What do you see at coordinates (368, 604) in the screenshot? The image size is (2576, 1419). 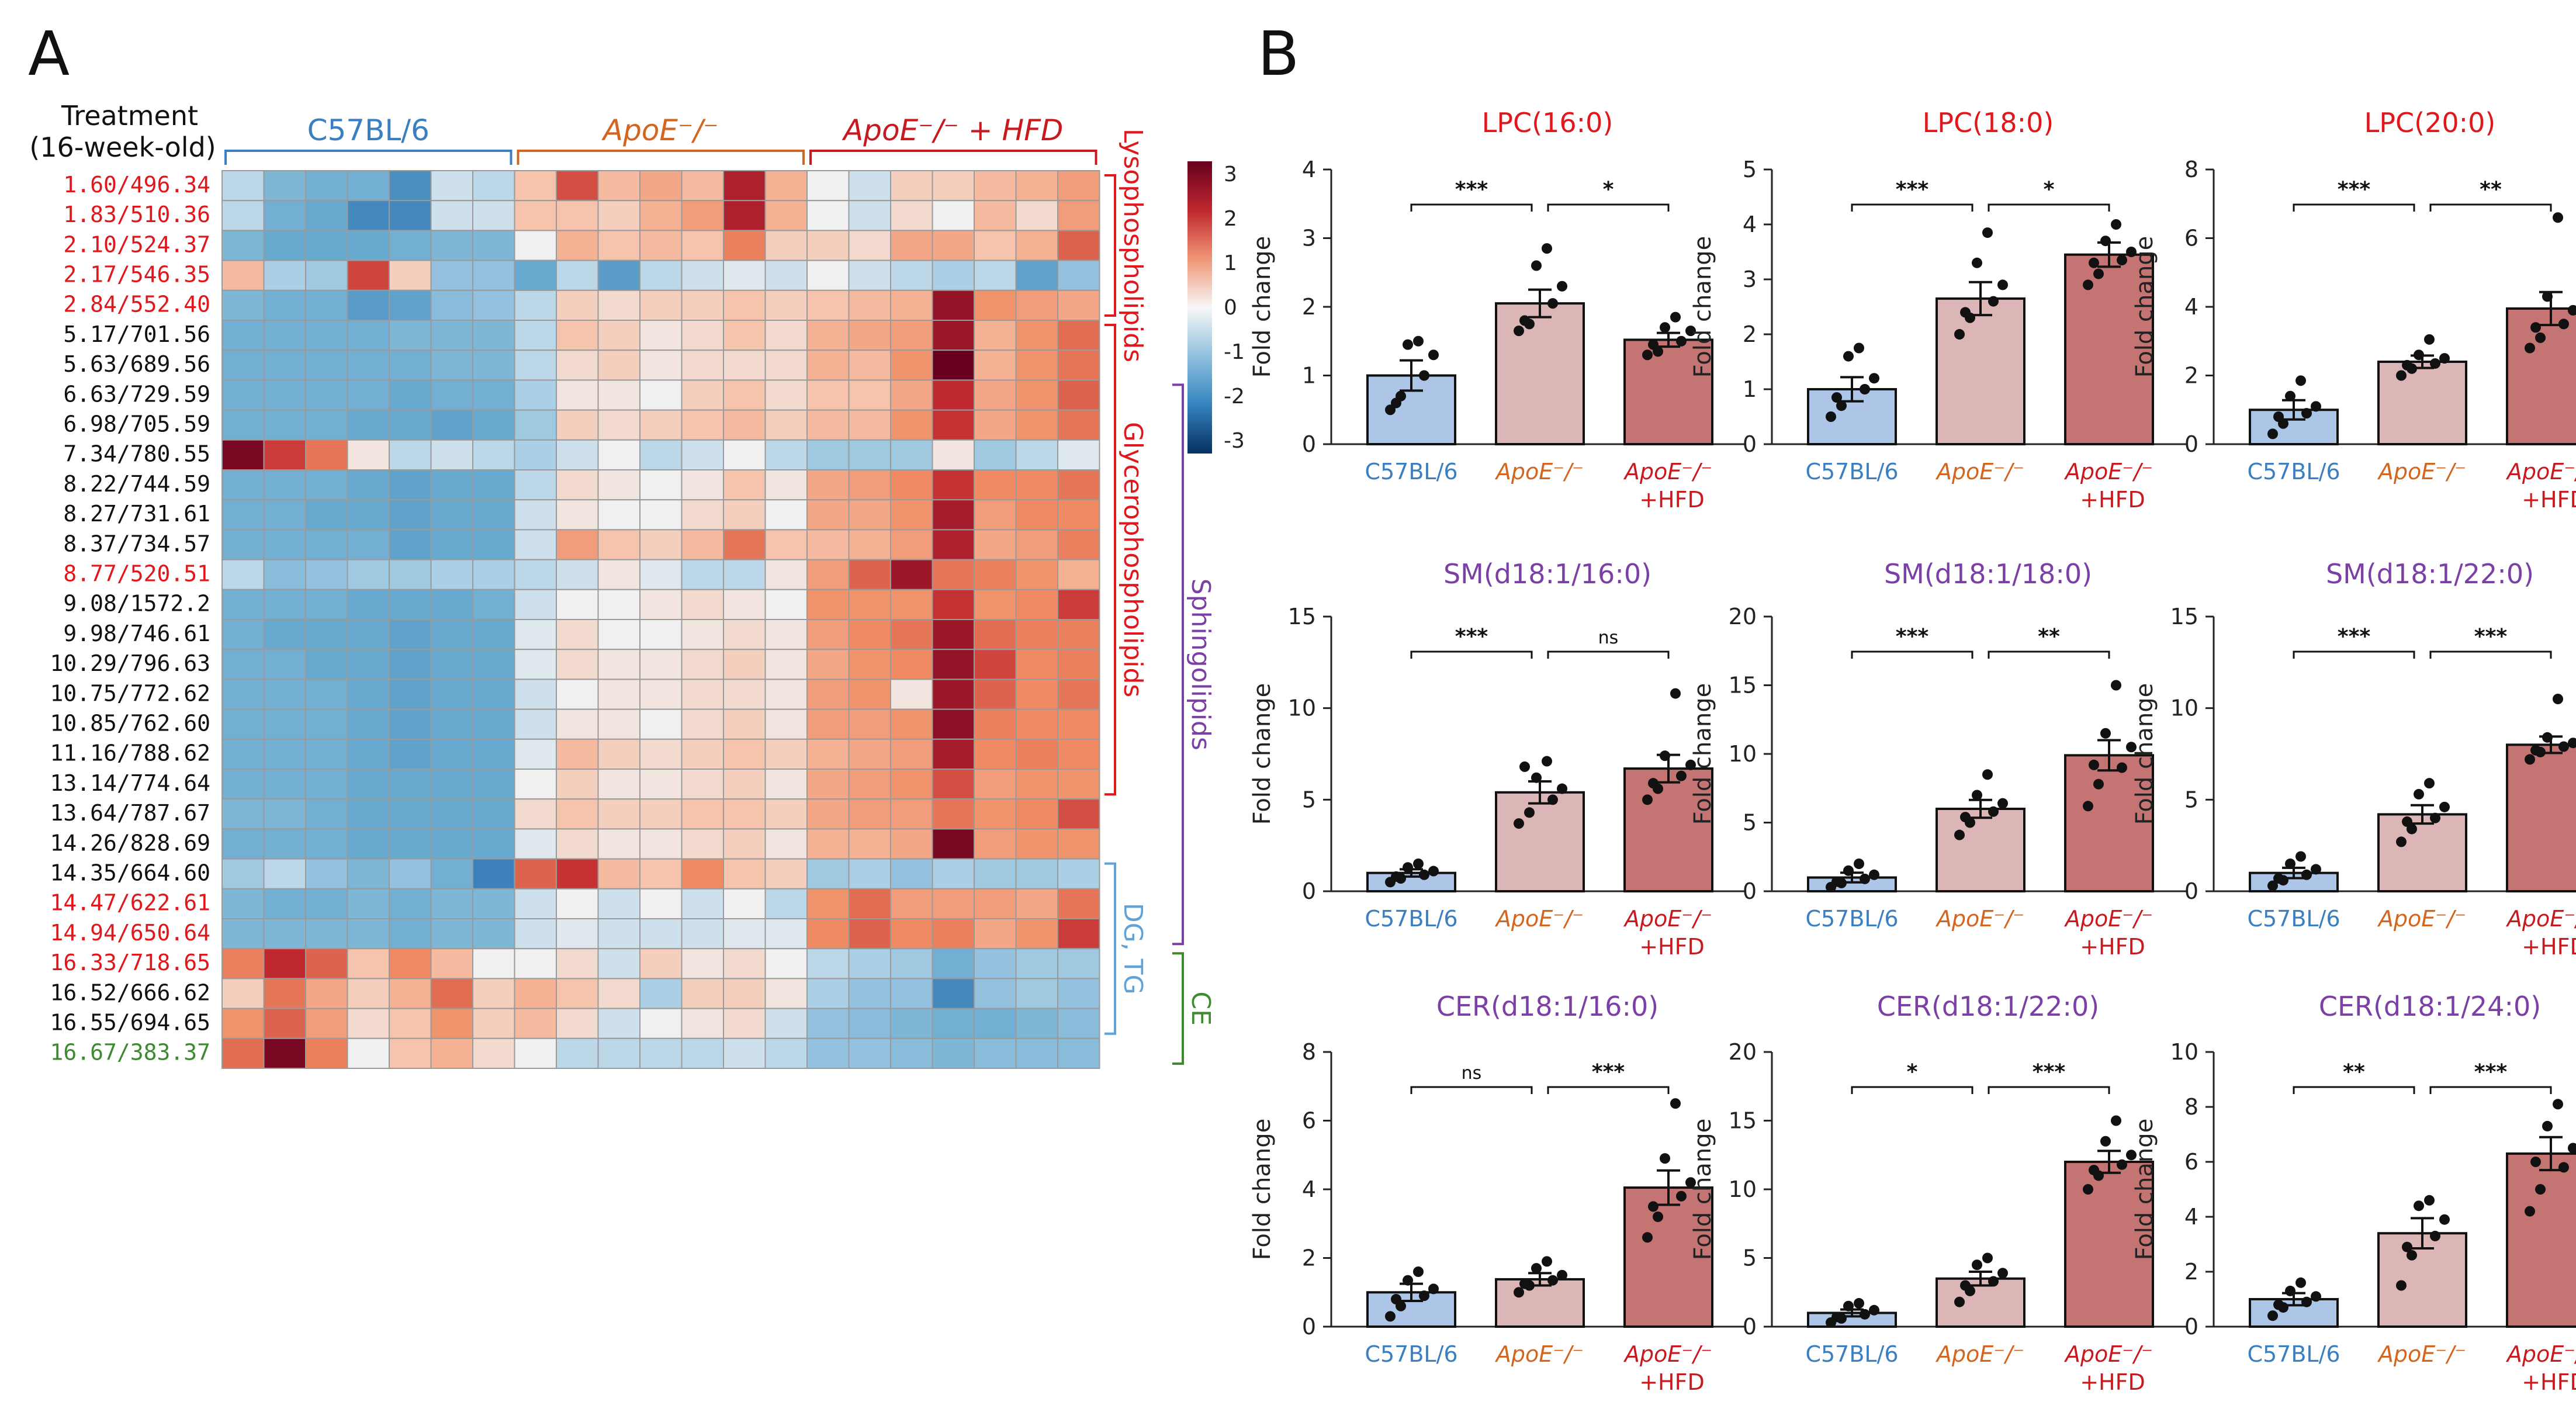 I see `heatmap-cell-r14-c3` at bounding box center [368, 604].